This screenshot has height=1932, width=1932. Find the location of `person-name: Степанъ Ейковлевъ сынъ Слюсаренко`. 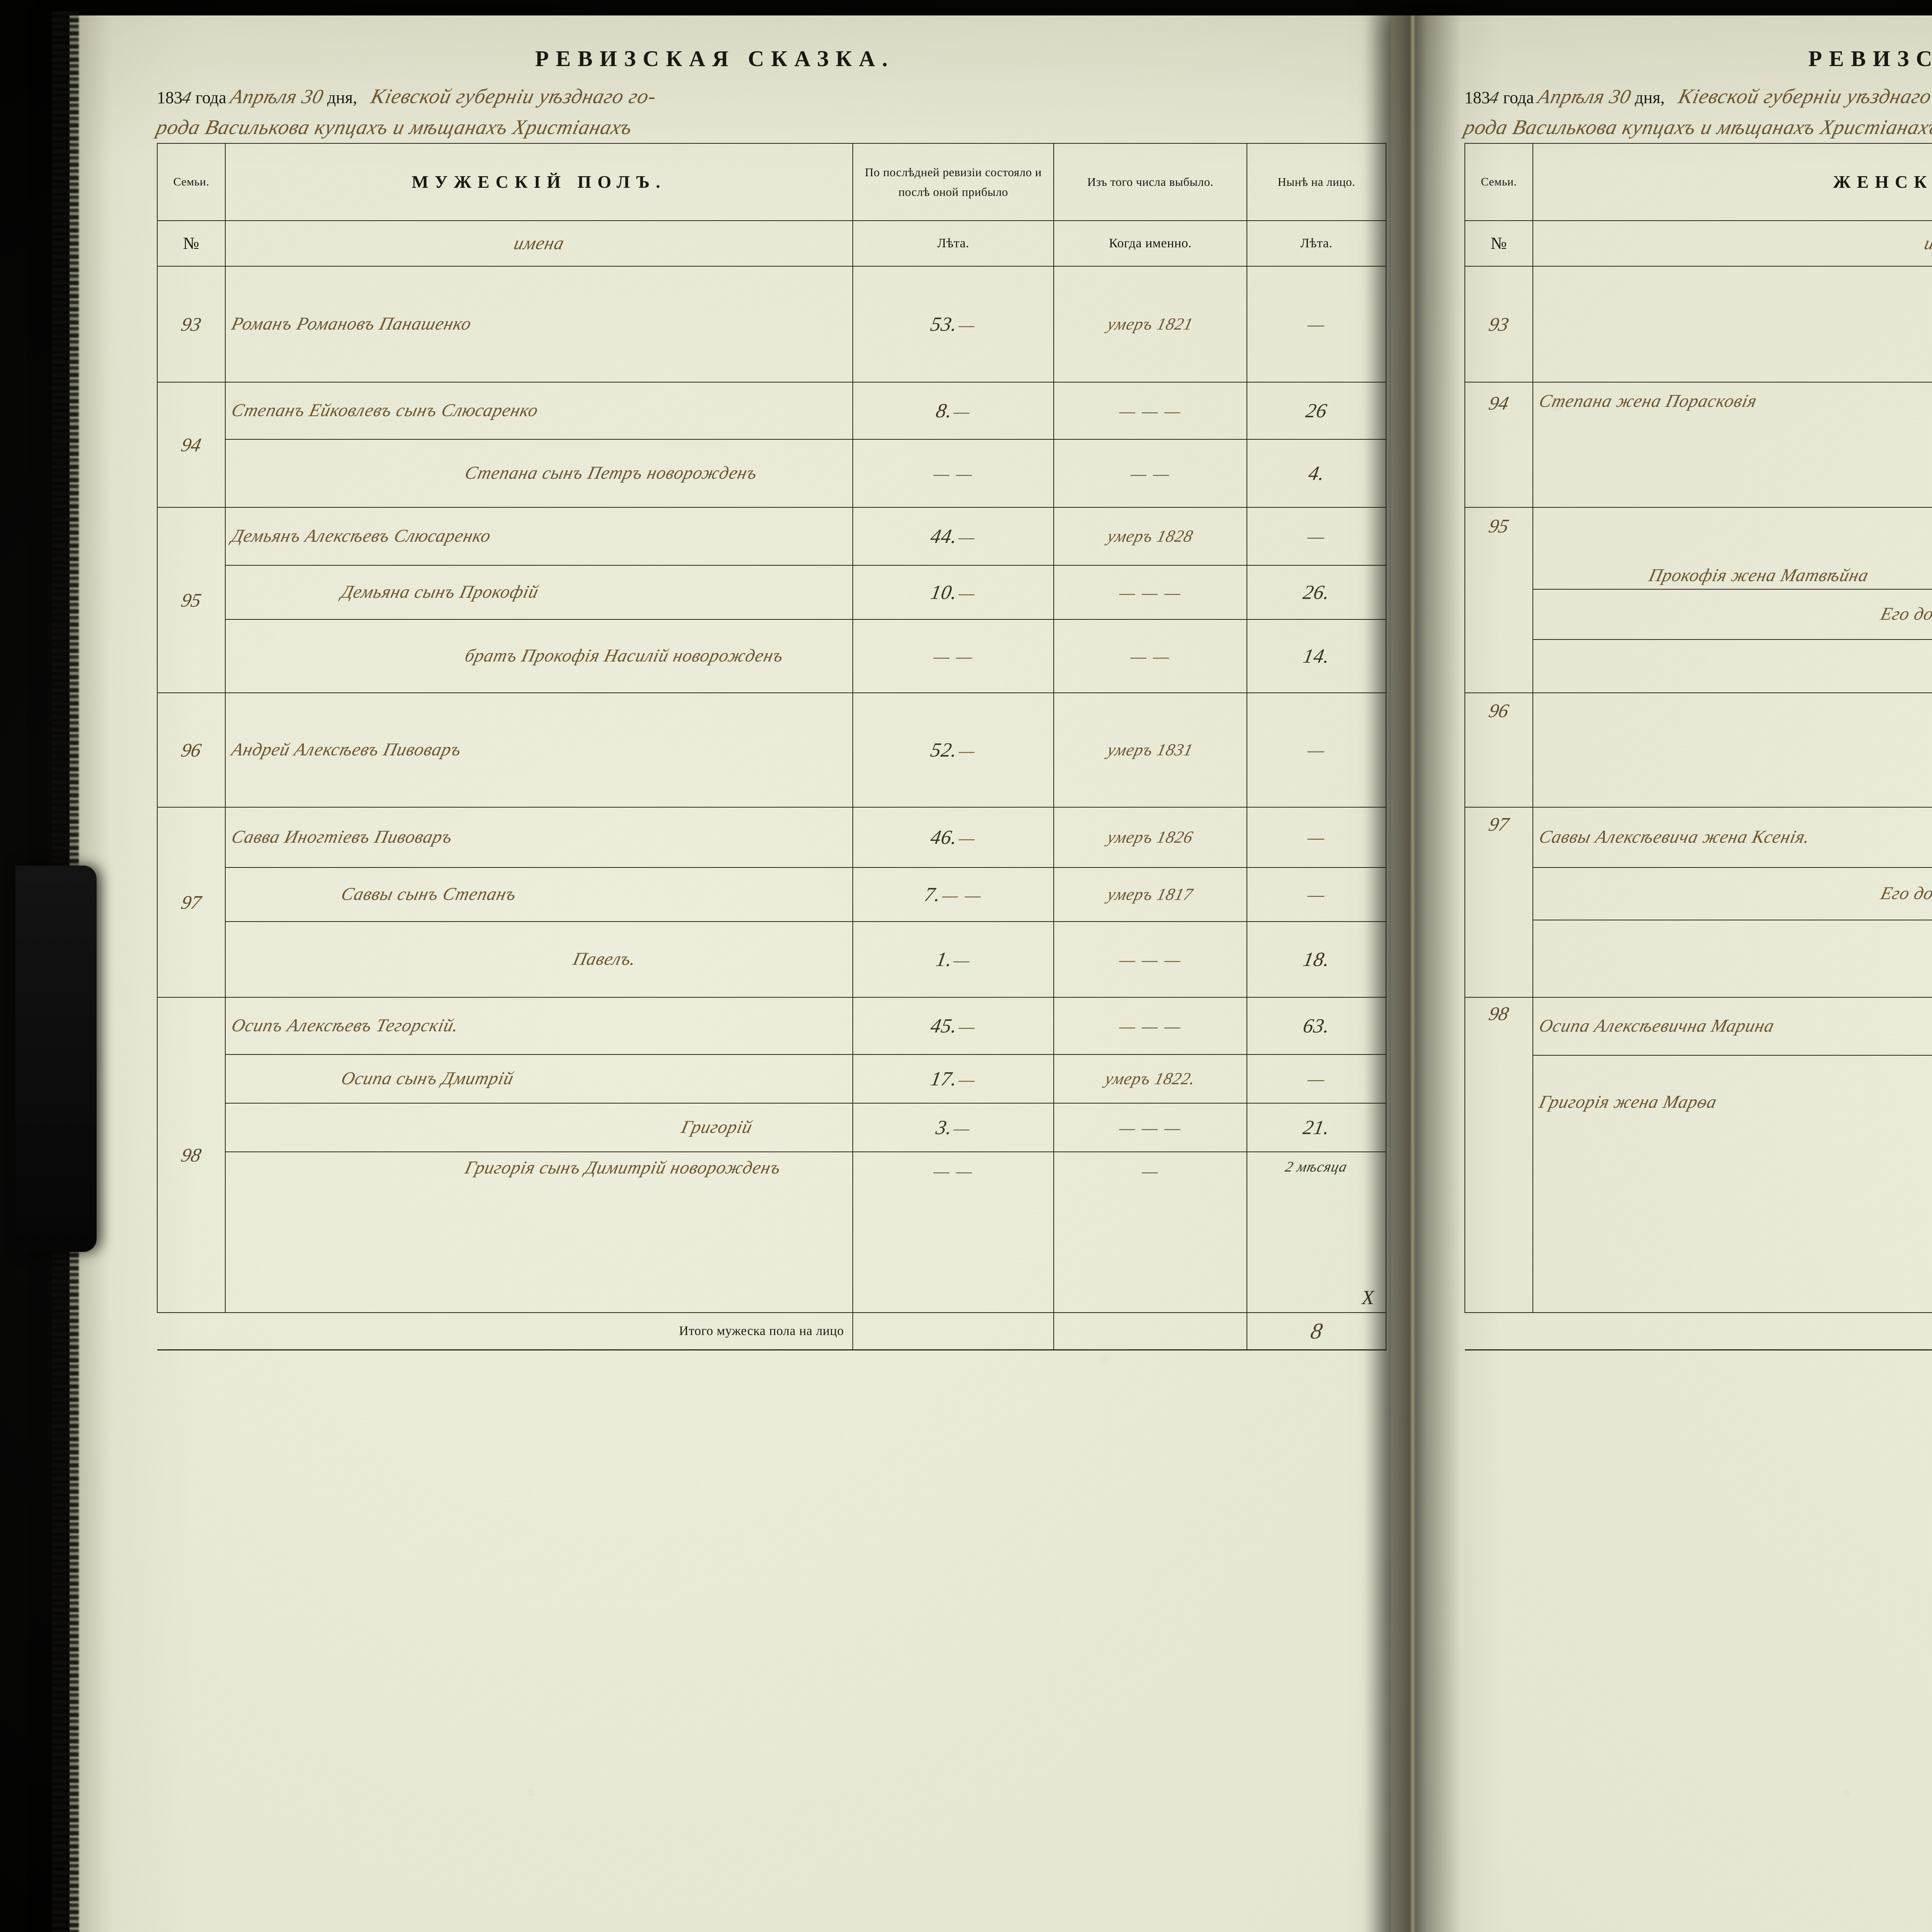

person-name: Степанъ Ейковлевъ сынъ Слюсаренко is located at coordinates (385, 411).